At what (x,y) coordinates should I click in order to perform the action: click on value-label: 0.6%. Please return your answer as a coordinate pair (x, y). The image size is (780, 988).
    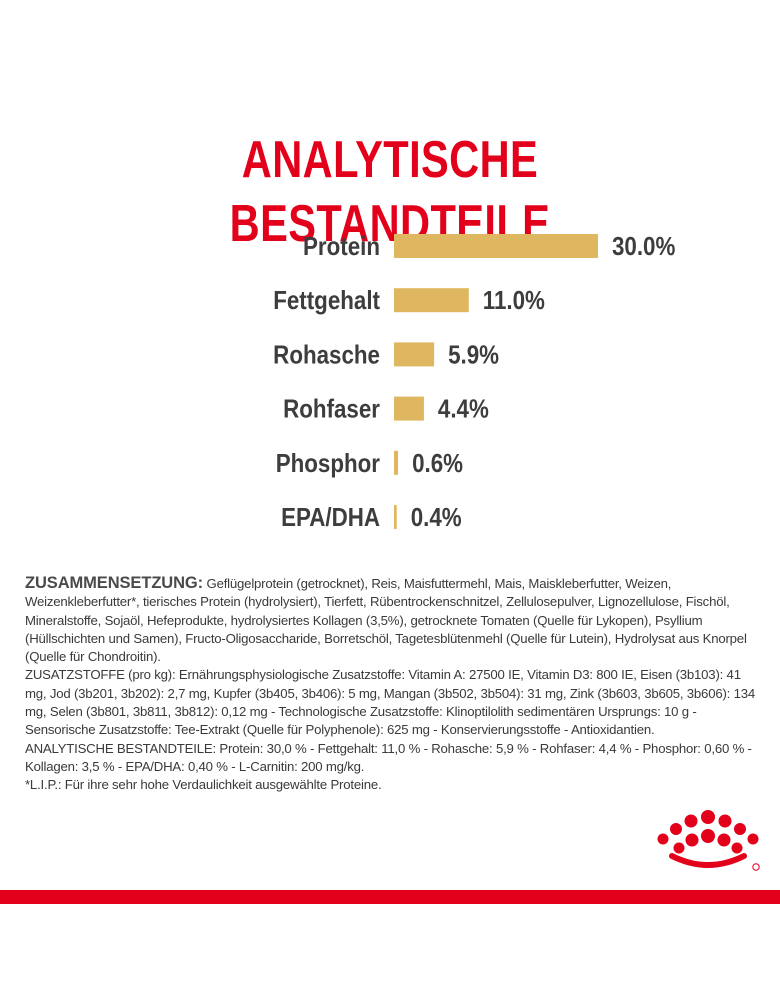
    Looking at the image, I should click on (437, 463).